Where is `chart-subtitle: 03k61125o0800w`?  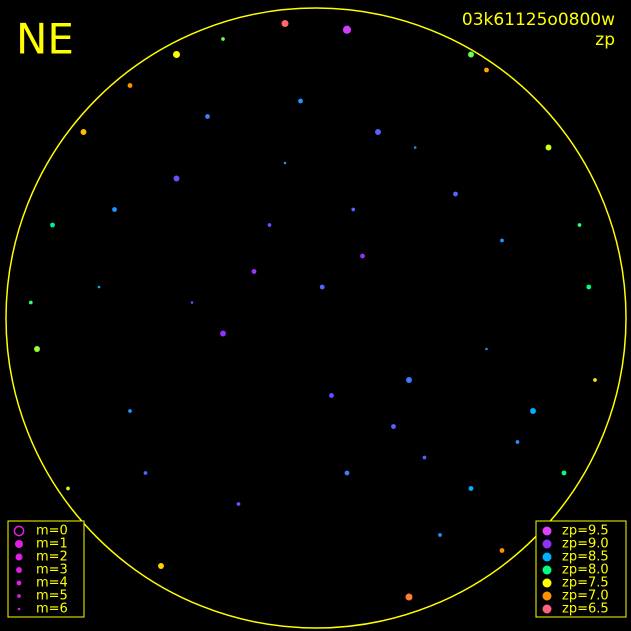 chart-subtitle: 03k61125o0800w is located at coordinates (538, 20).